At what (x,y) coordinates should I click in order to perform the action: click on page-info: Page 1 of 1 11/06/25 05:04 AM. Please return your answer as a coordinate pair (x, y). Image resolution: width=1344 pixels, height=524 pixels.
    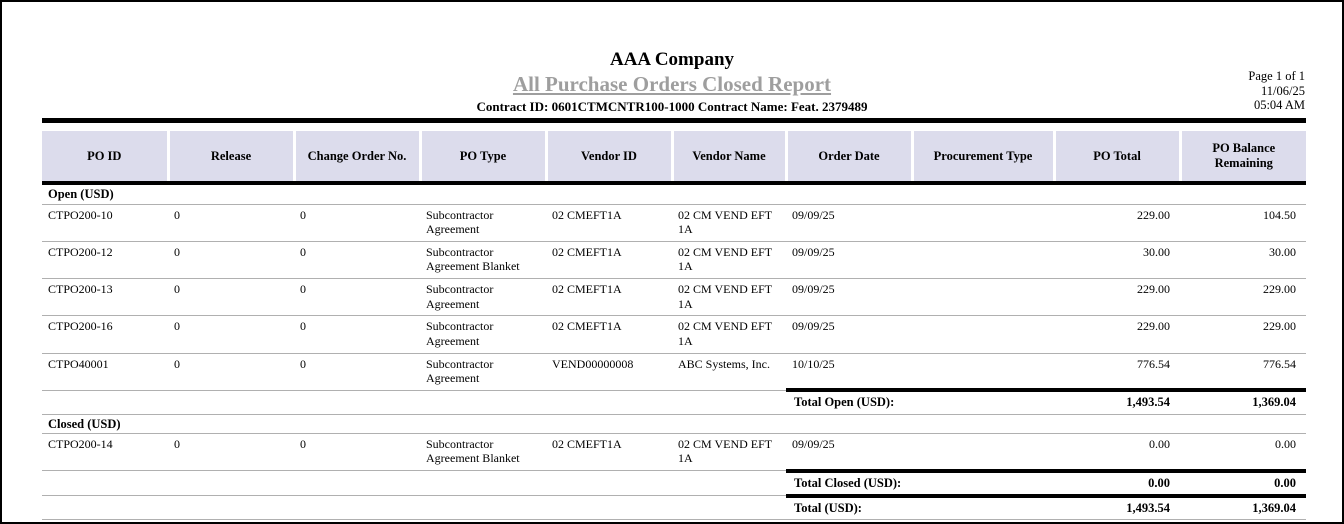
    Looking at the image, I should click on (1276, 91).